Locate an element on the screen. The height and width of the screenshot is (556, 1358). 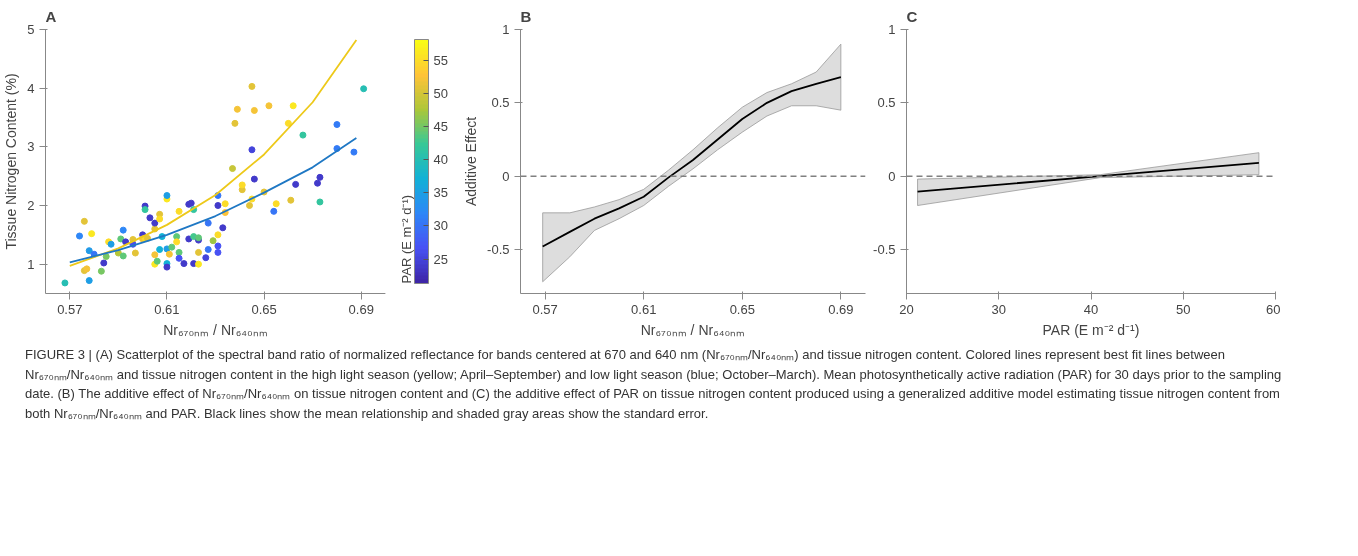
y-axis-title: Additive Effect is located at coordinates (471, 161).